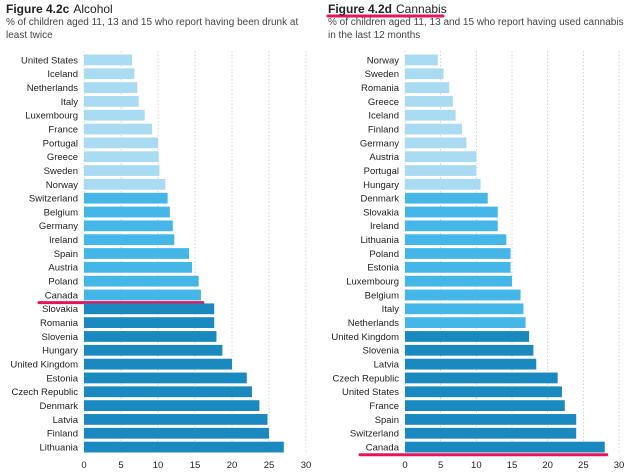 The width and height of the screenshot is (640, 475). Describe the element at coordinates (379, 143) in the screenshot. I see `cannabis-category-label: Germany` at that location.